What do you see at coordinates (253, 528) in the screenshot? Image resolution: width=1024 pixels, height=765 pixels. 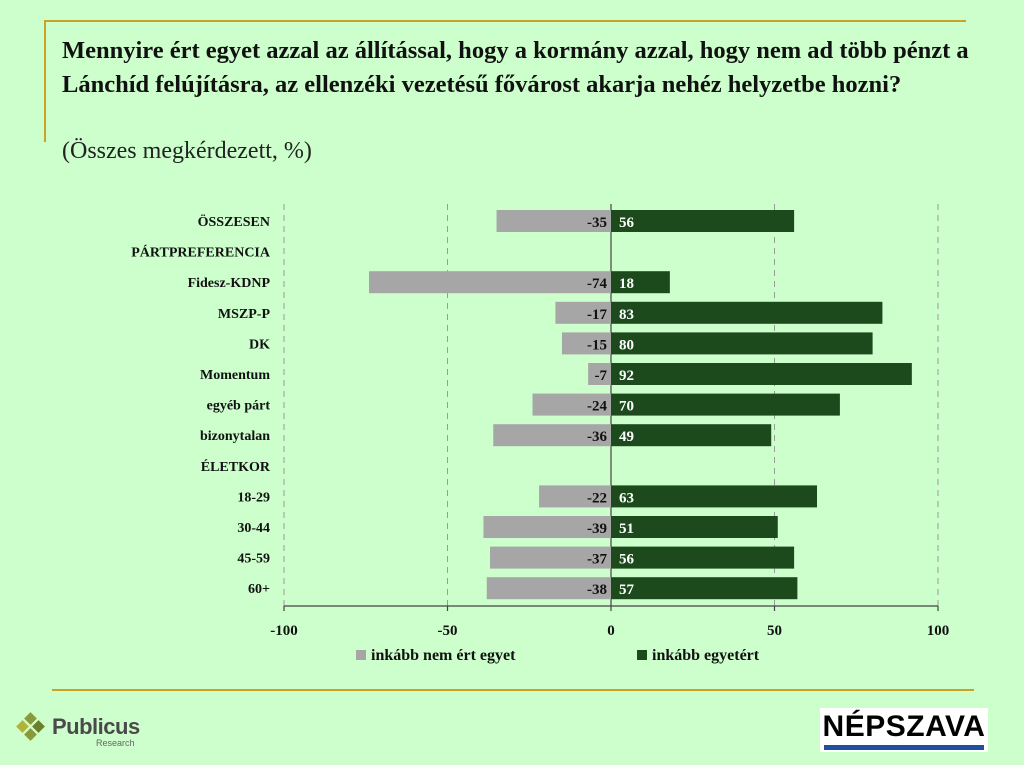 I see `category-label-10: 30-44` at bounding box center [253, 528].